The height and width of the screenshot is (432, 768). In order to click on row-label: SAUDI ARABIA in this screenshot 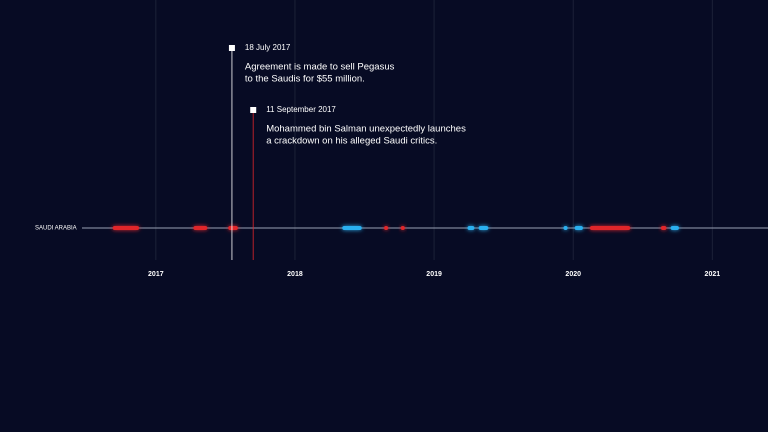, I will do `click(56, 229)`.